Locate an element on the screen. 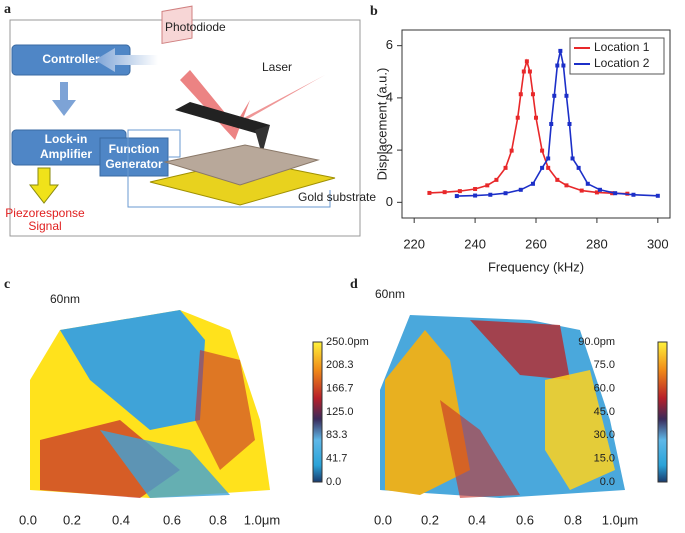 The width and height of the screenshot is (685, 533). x-tick-label: 240 is located at coordinates (475, 243).